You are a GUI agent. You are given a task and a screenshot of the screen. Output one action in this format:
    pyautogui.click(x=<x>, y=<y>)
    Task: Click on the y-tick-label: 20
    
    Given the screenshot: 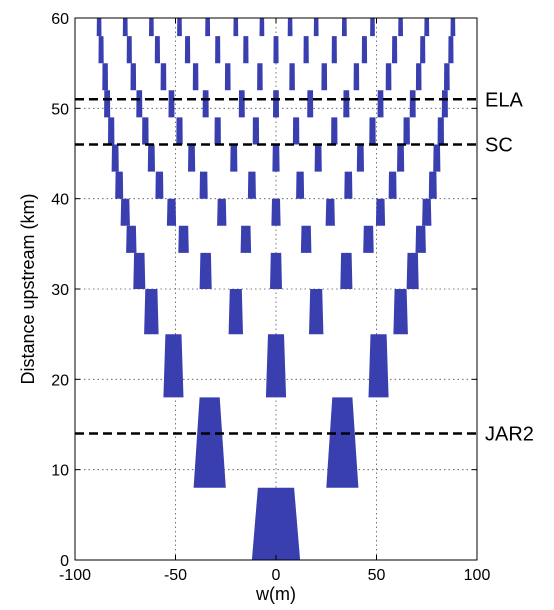 What is the action you would take?
    pyautogui.click(x=60, y=380)
    